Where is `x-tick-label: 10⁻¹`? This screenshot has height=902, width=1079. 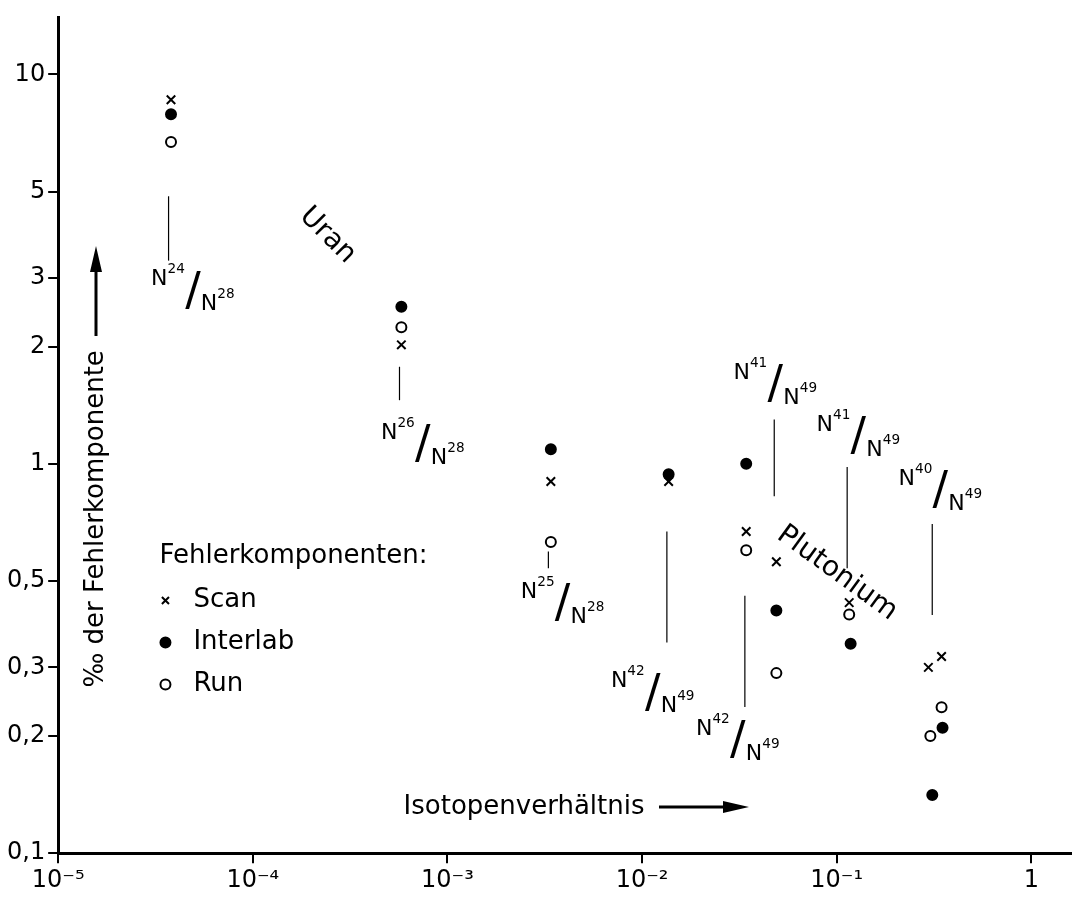 x-tick-label: 10⁻¹ is located at coordinates (837, 878).